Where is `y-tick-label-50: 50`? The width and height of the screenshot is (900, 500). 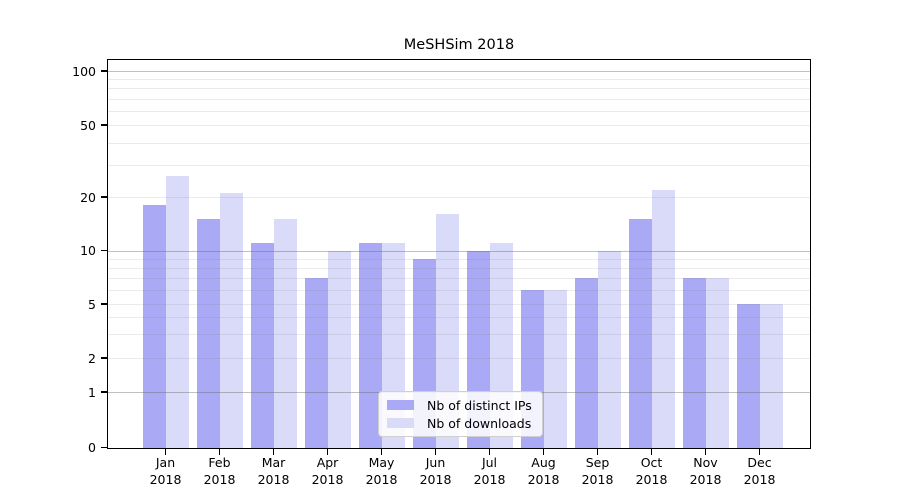
y-tick-label-50: 50 is located at coordinates (88, 125).